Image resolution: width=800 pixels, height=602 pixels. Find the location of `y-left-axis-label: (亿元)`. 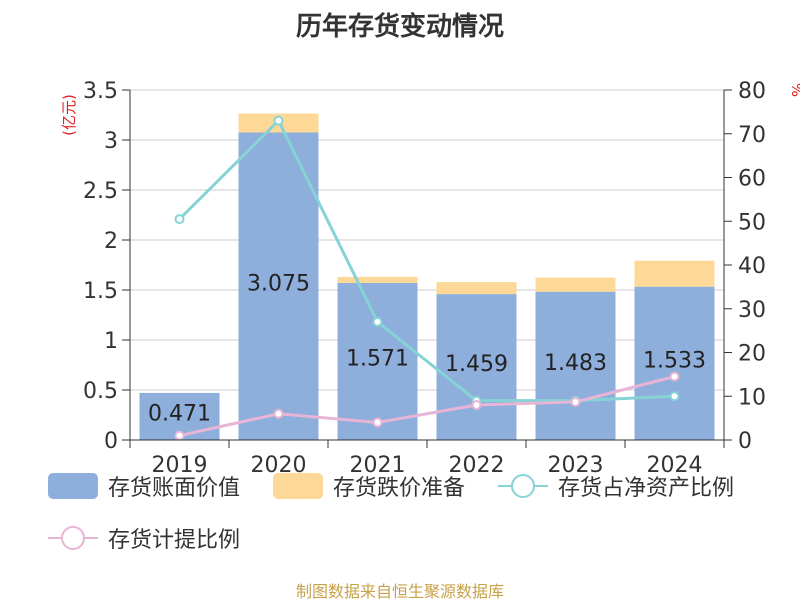

y-left-axis-label: (亿元) is located at coordinates (69, 115).